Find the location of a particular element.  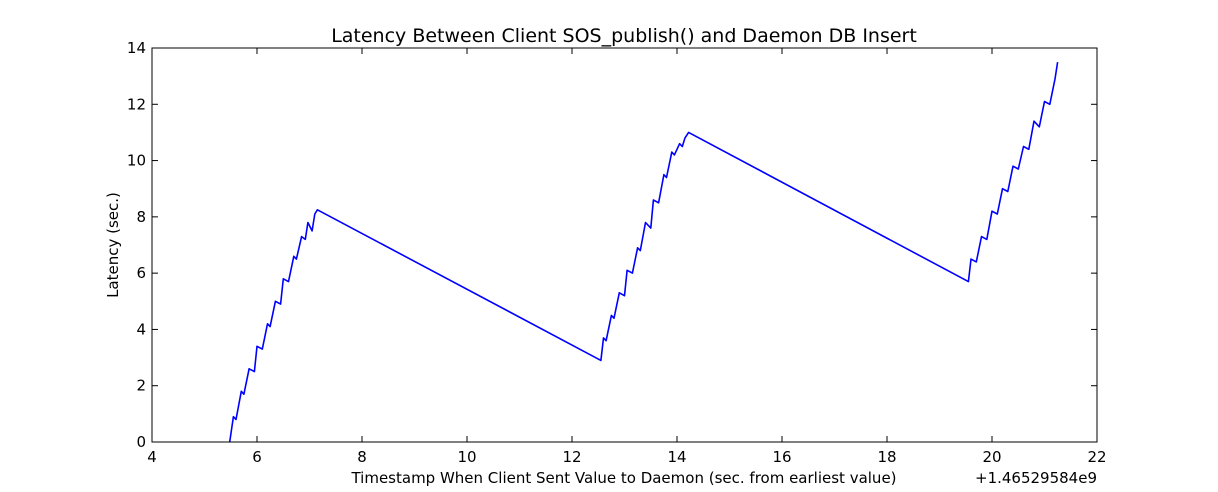

x-tick-label: 18 is located at coordinates (886, 457).